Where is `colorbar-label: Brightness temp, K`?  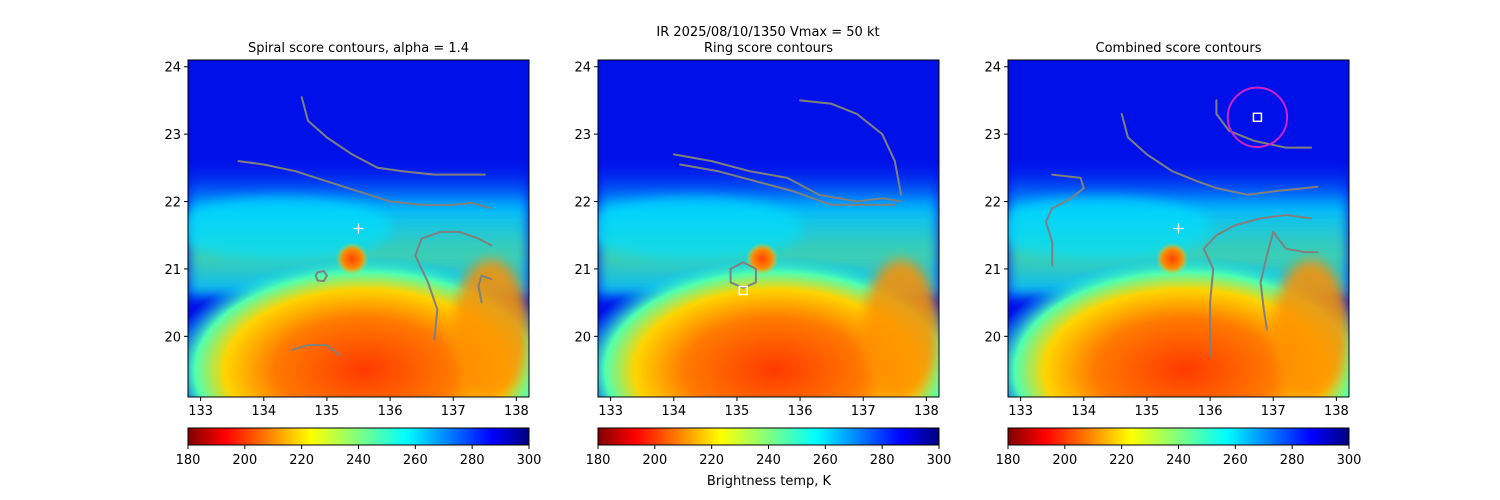 colorbar-label: Brightness temp, K is located at coordinates (769, 481).